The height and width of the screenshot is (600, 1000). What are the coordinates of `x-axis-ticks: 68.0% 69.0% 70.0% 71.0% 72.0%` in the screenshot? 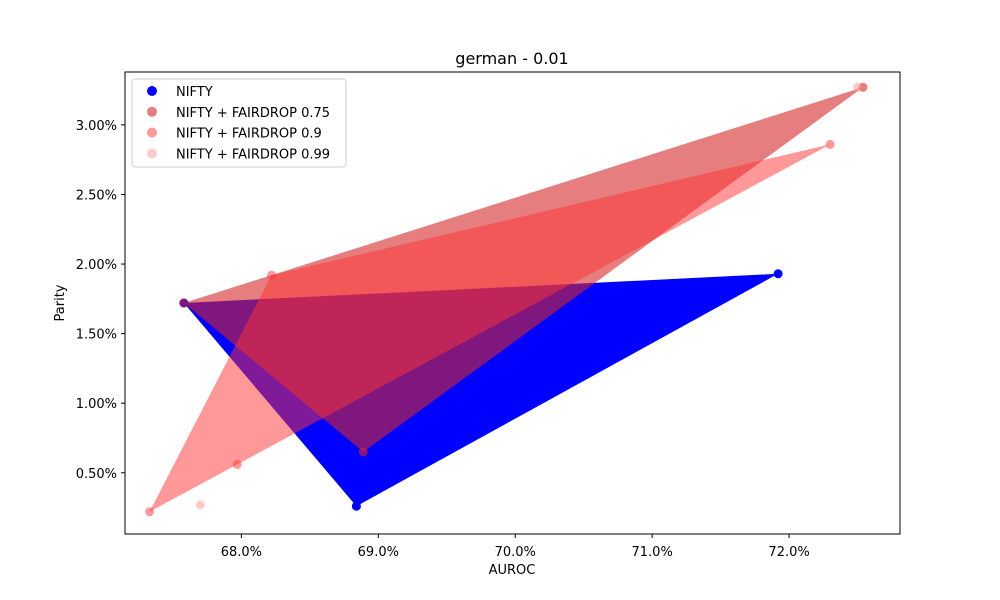 It's located at (515, 547).